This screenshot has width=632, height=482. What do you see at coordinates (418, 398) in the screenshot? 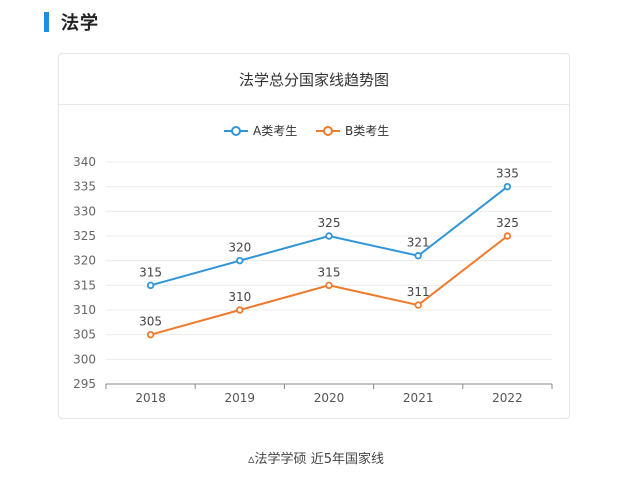
I see `x-tick-label: 2021` at bounding box center [418, 398].